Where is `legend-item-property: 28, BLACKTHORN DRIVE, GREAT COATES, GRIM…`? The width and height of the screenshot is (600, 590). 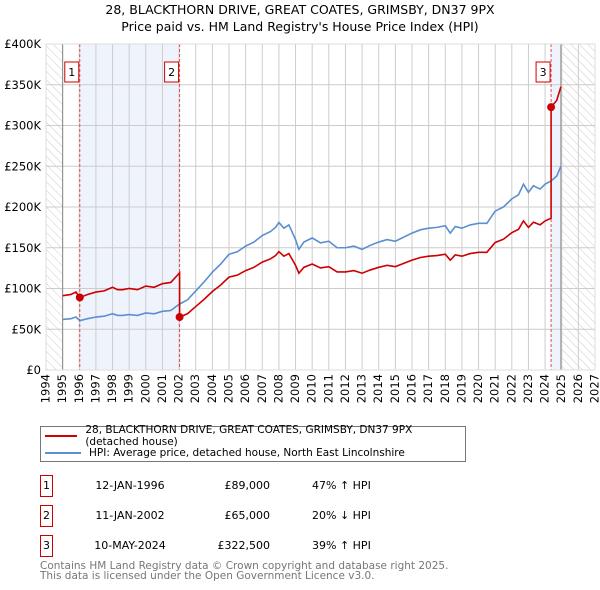 legend-item-property: 28, BLACKTHORN DRIVE, GREAT COATES, GRIM… is located at coordinates (255, 436).